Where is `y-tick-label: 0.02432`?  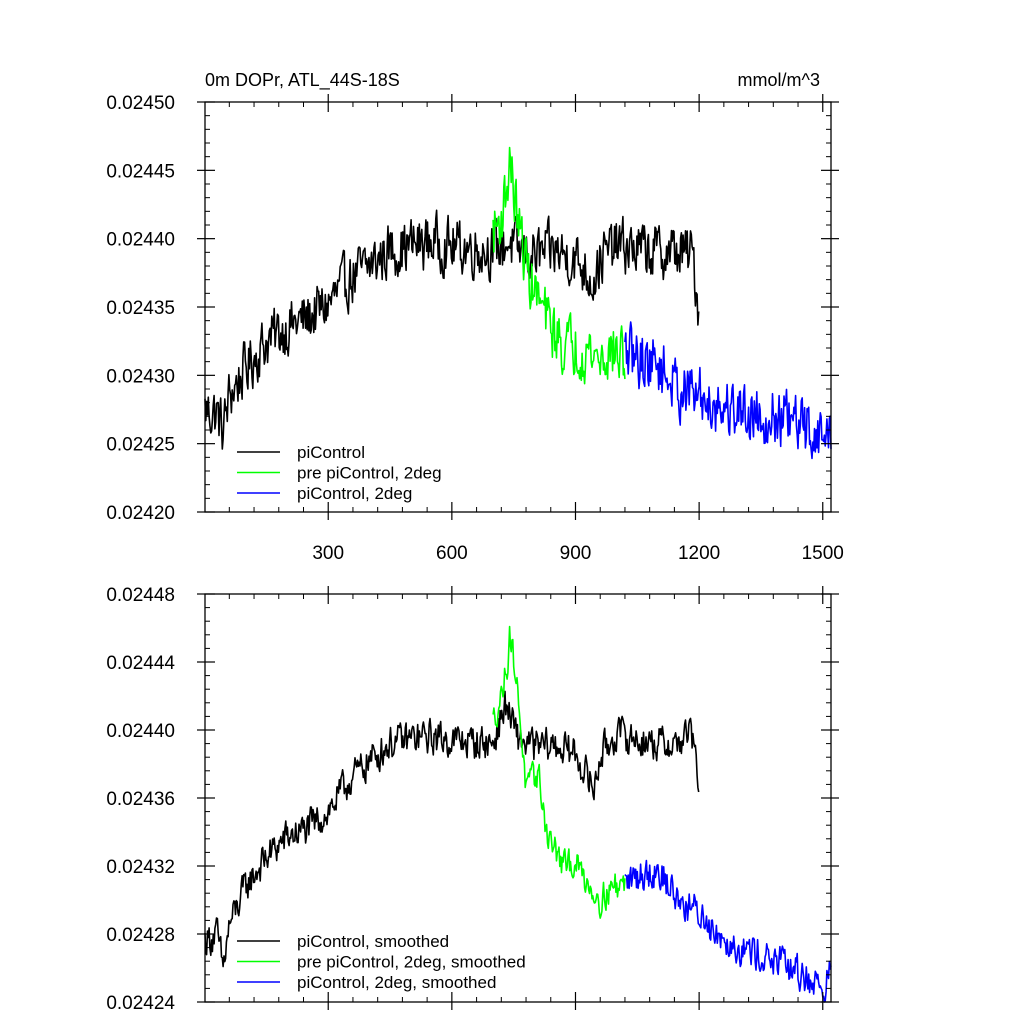
y-tick-label: 0.02432 is located at coordinates (140, 867).